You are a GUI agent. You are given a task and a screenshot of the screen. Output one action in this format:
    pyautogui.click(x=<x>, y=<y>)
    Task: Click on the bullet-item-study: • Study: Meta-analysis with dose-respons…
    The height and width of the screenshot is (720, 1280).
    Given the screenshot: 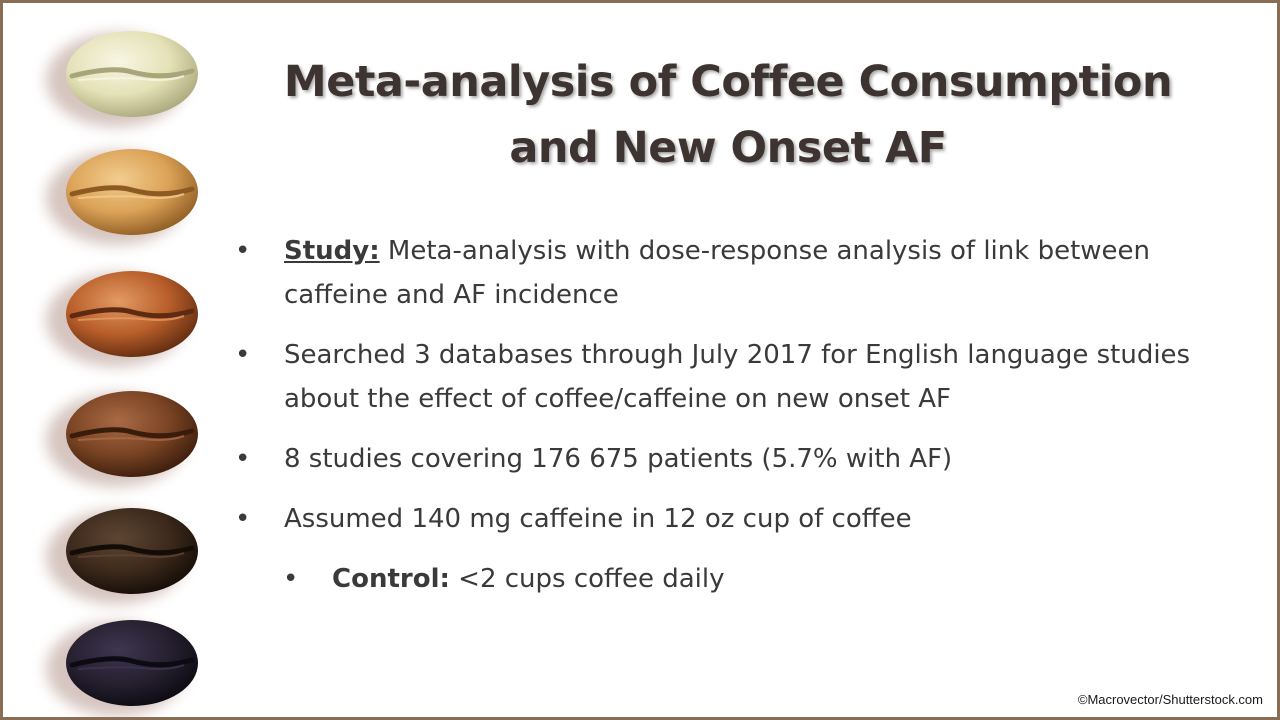 What is the action you would take?
    pyautogui.click(x=735, y=273)
    